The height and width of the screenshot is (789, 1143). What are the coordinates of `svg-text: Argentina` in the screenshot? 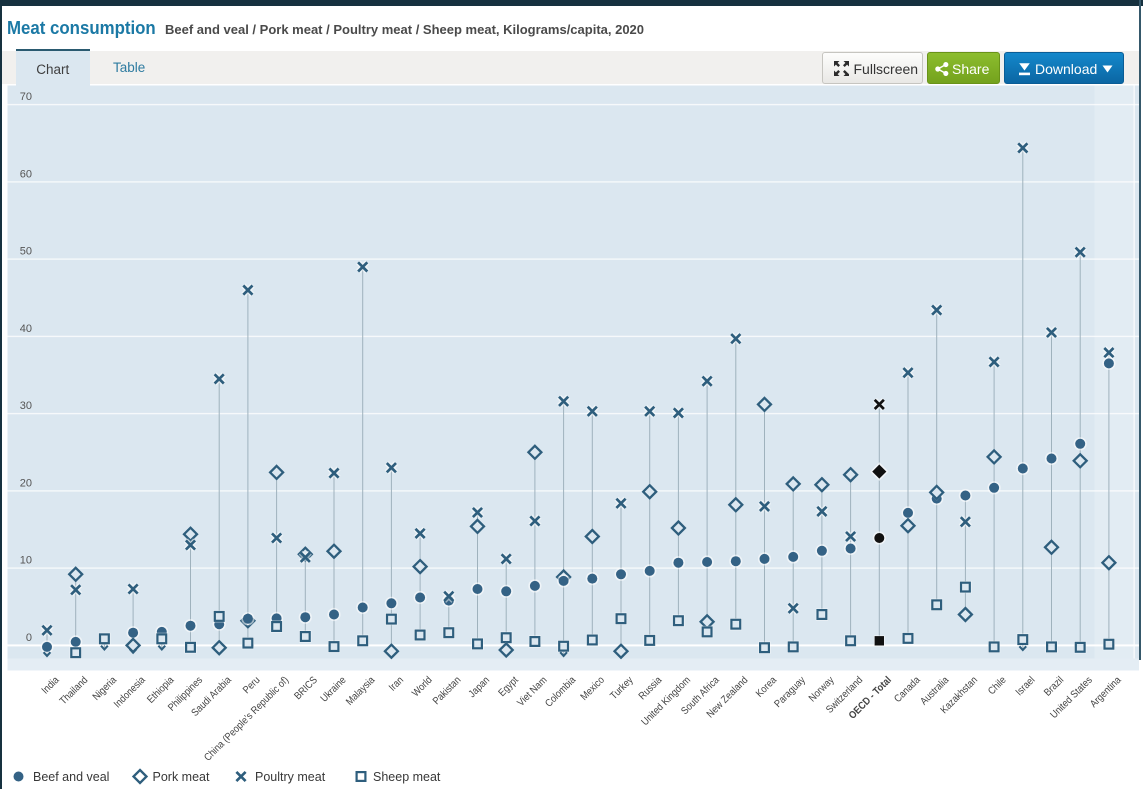 It's located at (1106, 692).